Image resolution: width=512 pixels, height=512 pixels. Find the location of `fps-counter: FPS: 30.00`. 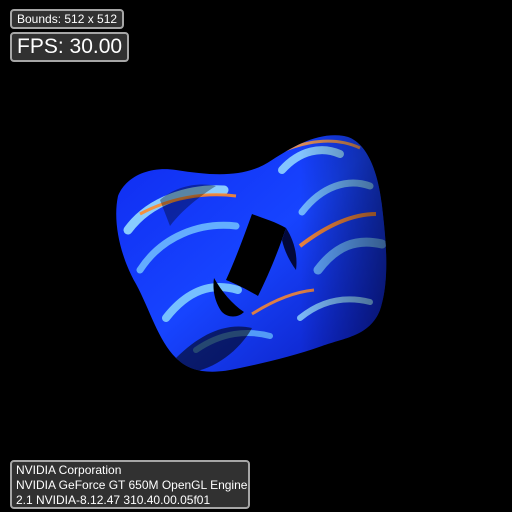

fps-counter: FPS: 30.00 is located at coordinates (70, 47).